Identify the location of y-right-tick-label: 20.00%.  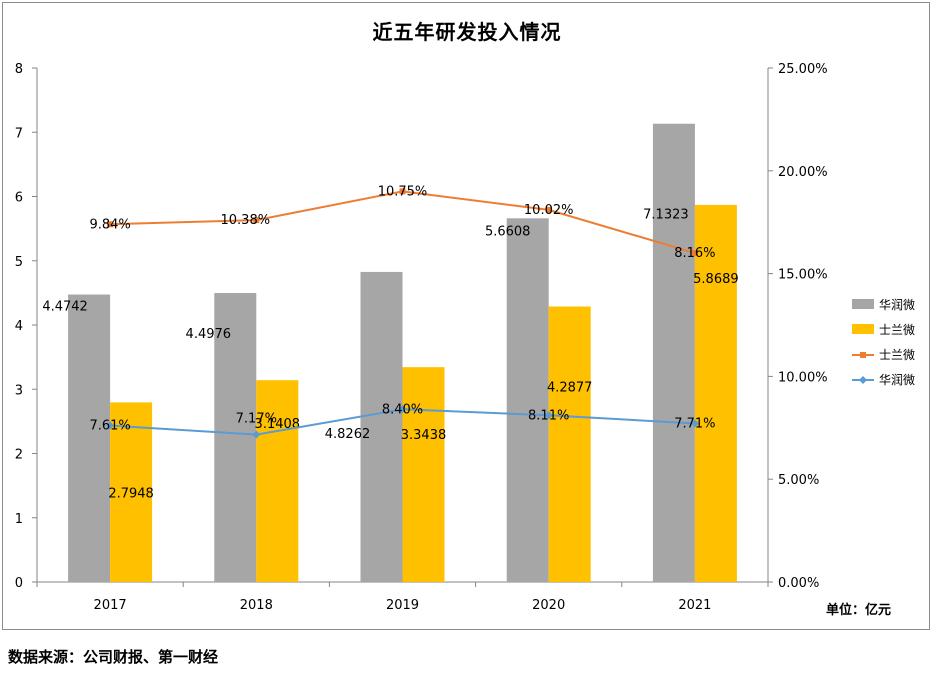
(803, 172).